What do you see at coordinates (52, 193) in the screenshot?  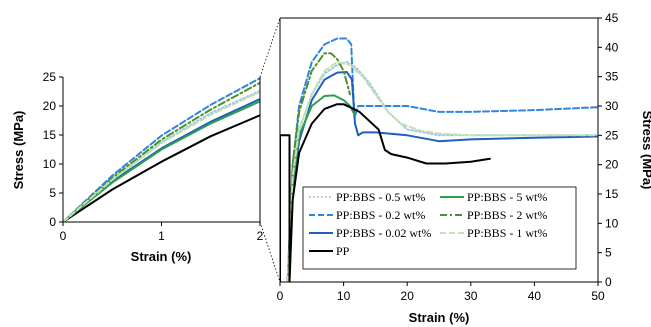 I see `inset-y-tick-label: 5` at bounding box center [52, 193].